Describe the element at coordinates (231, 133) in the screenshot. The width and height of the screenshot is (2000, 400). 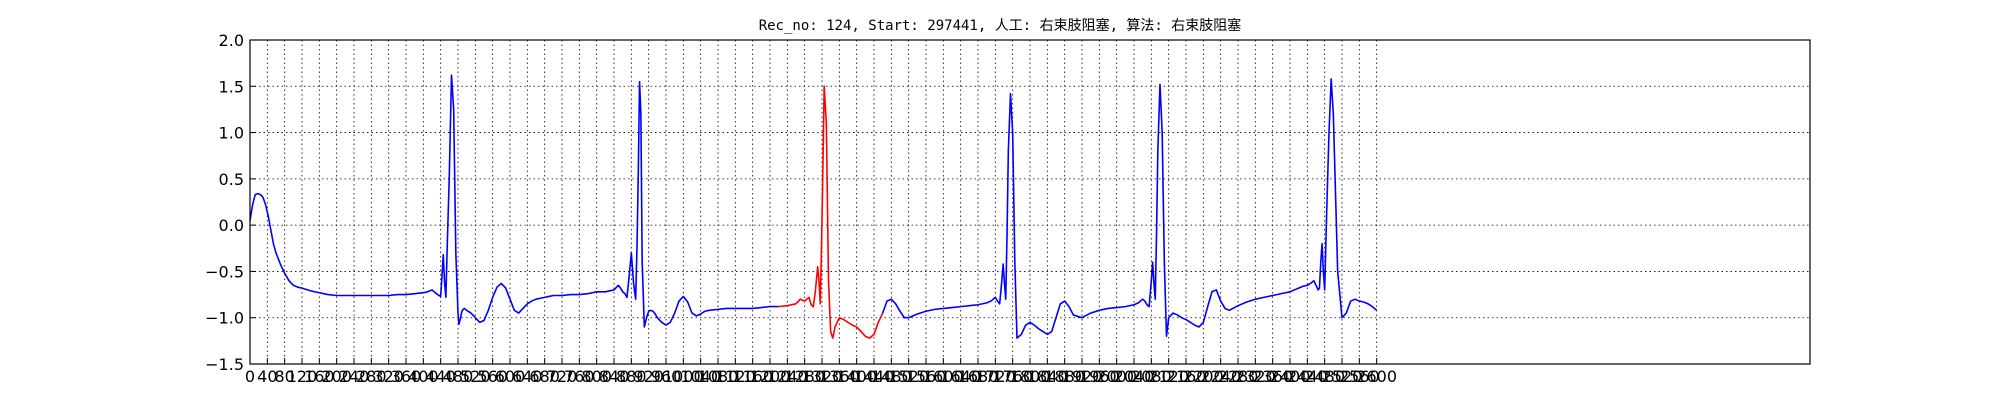
I see `y-tick-label: 1.0` at that location.